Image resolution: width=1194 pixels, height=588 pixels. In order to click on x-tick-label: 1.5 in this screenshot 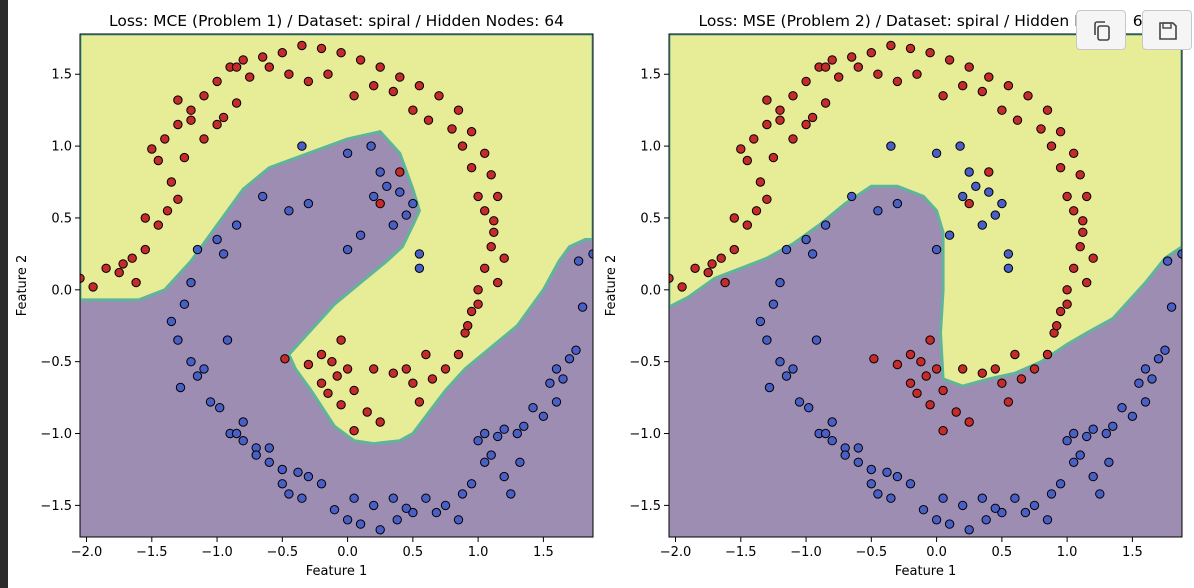, I will do `click(1132, 552)`.